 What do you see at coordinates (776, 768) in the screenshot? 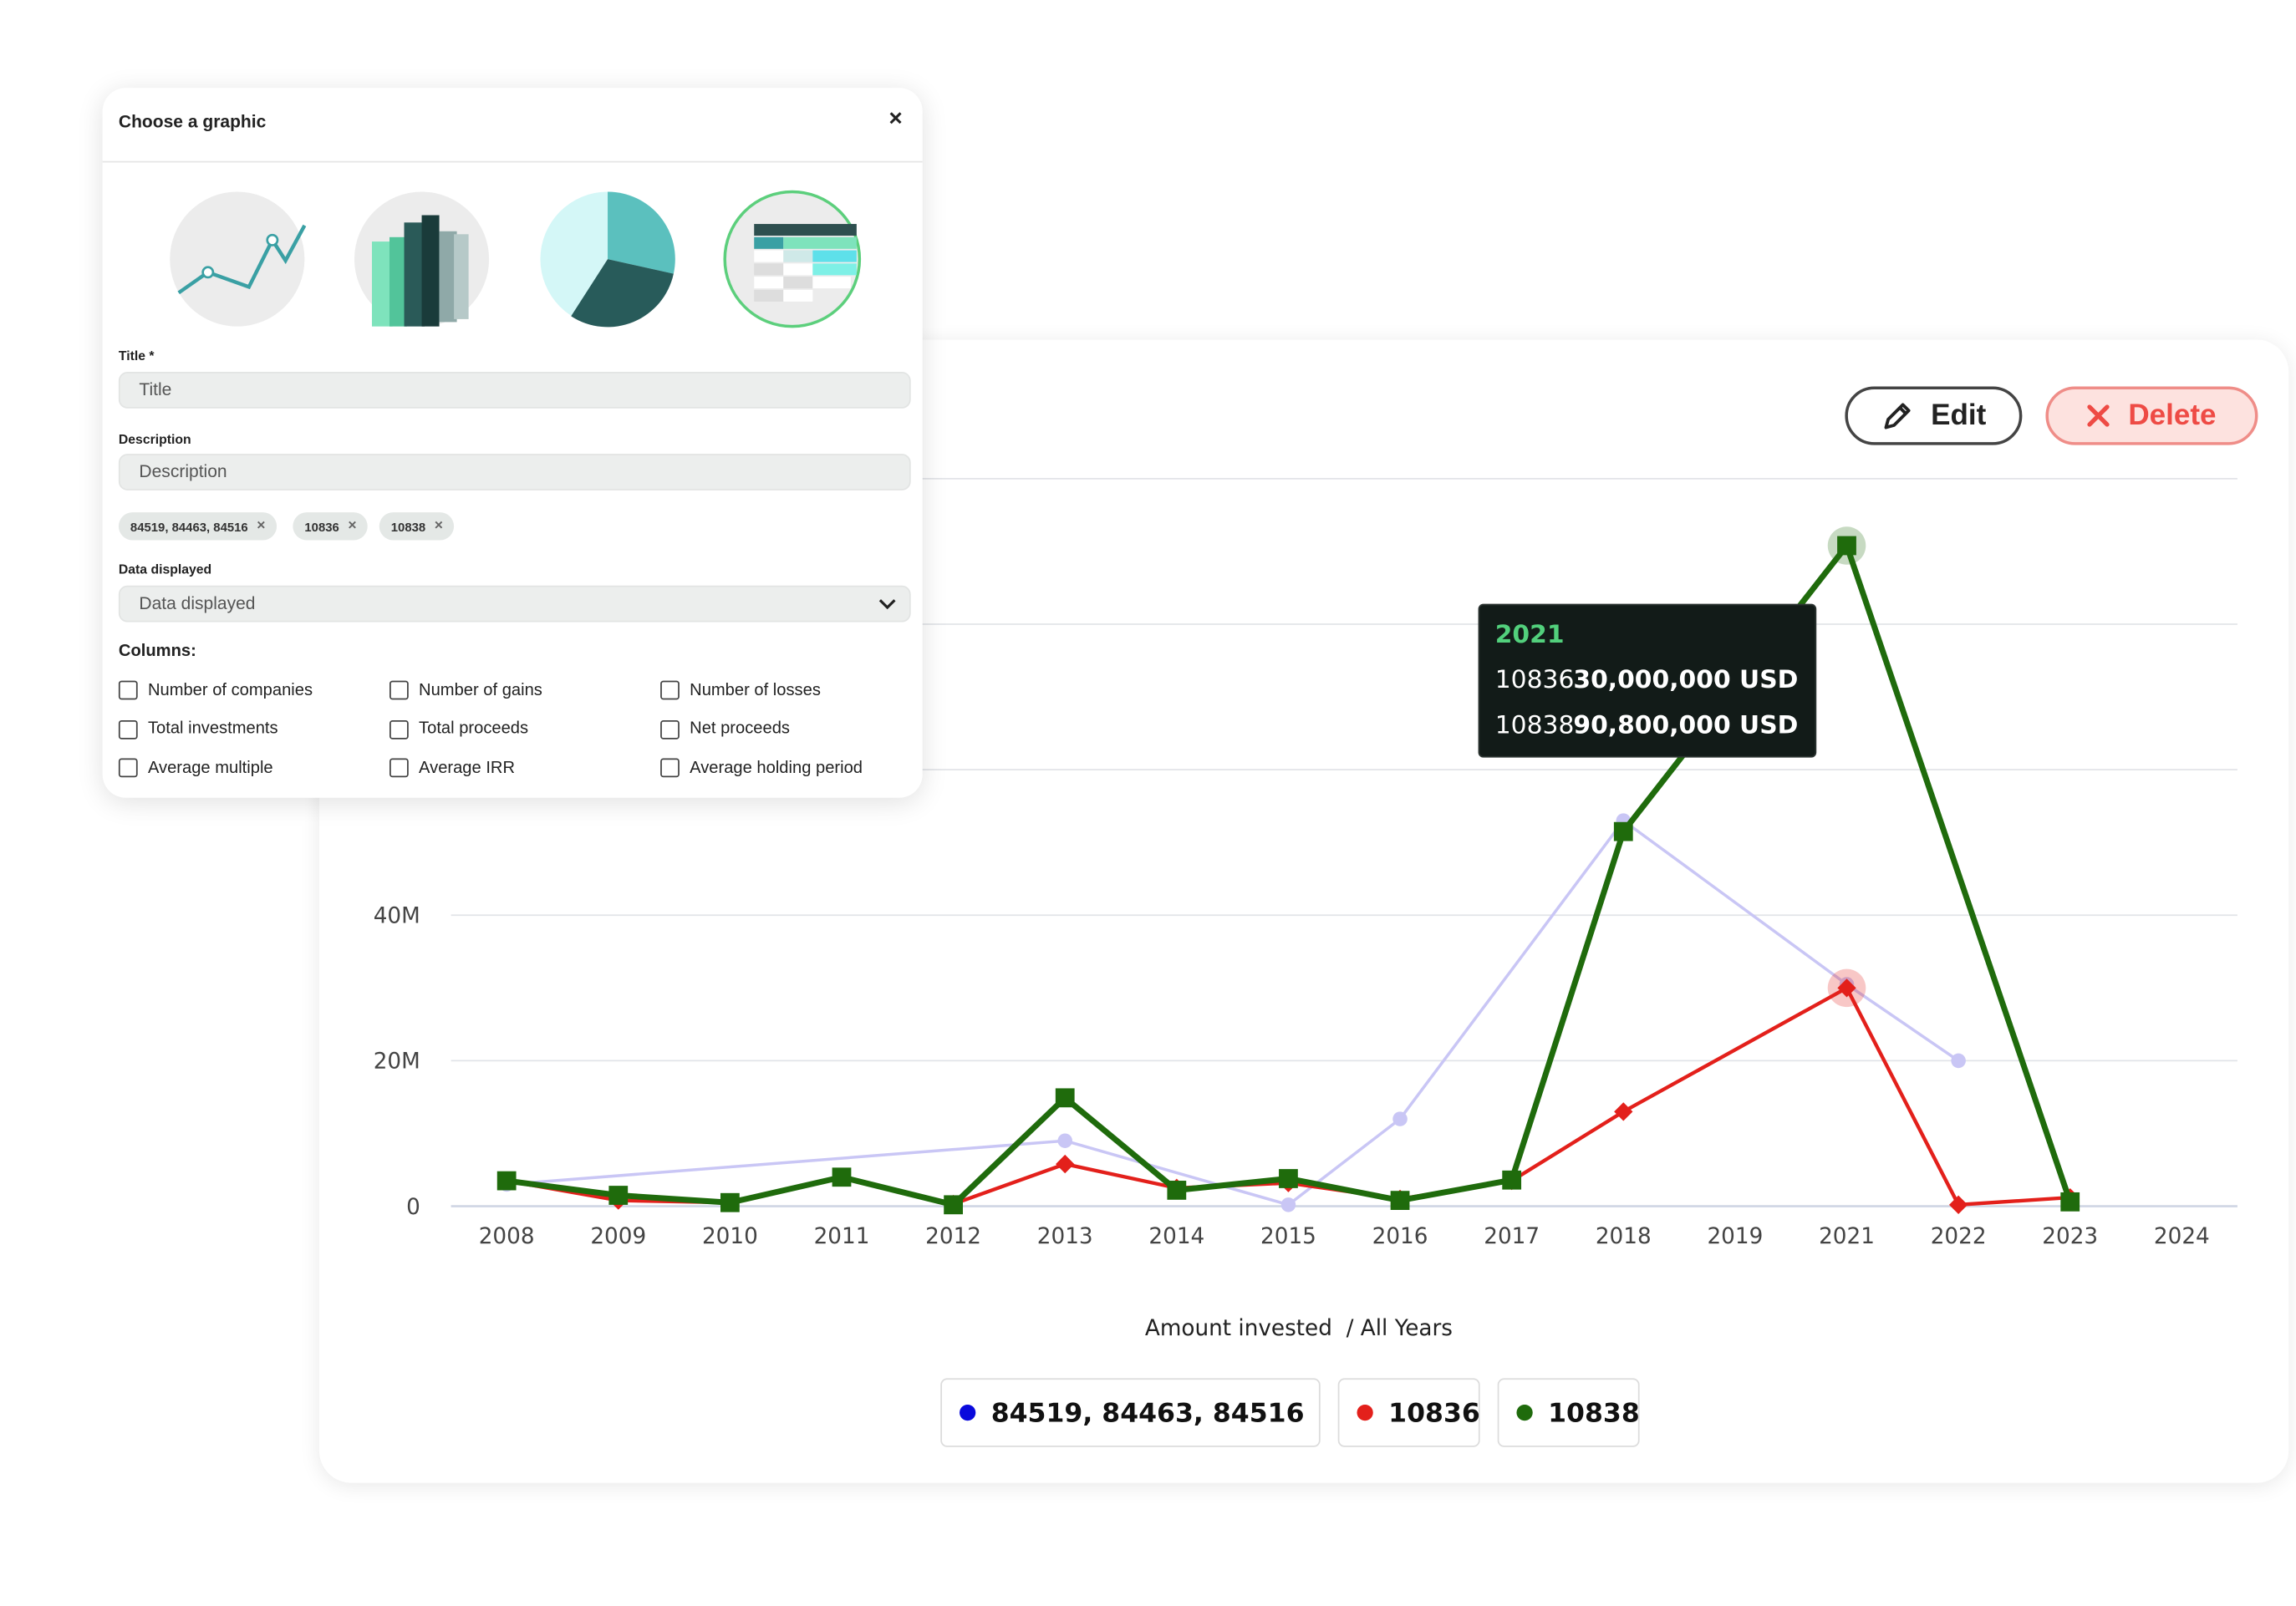
I see `checkbox-label: Average holding period` at bounding box center [776, 768].